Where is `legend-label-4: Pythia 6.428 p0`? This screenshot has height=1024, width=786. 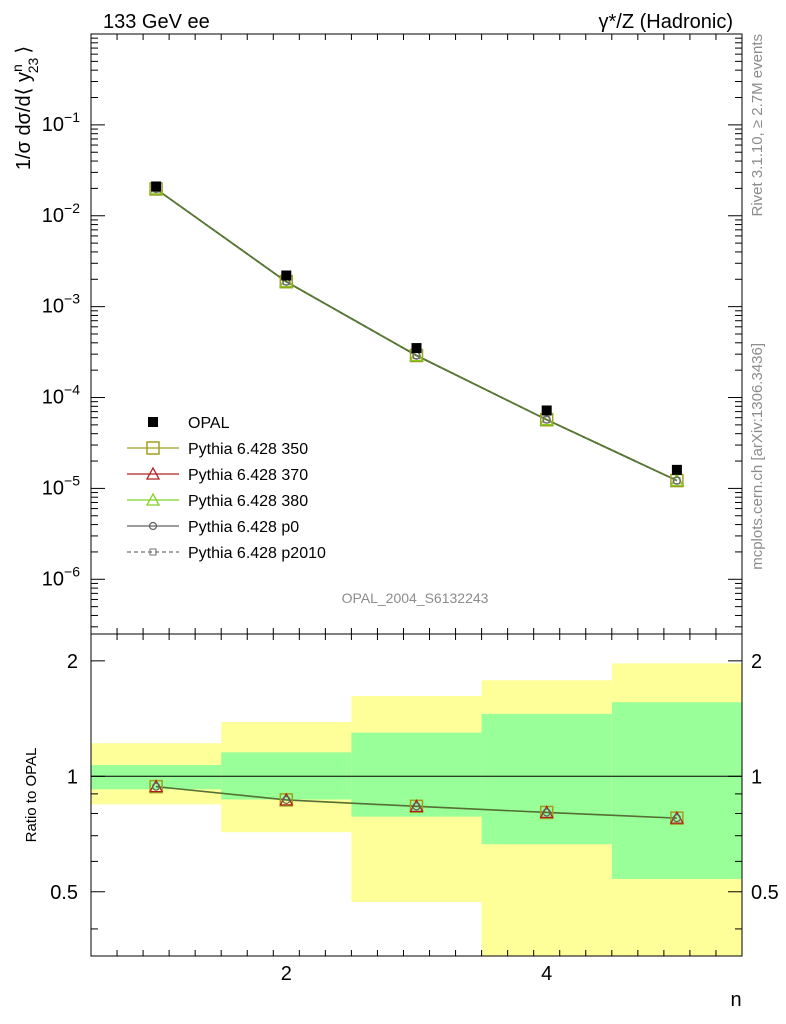
legend-label-4: Pythia 6.428 p0 is located at coordinates (243, 527).